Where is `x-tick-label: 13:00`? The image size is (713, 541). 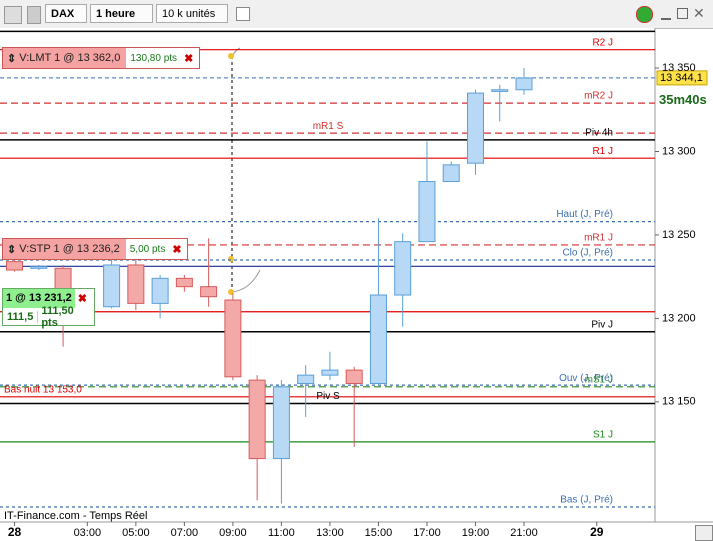 x-tick-label: 13:00 is located at coordinates (330, 533).